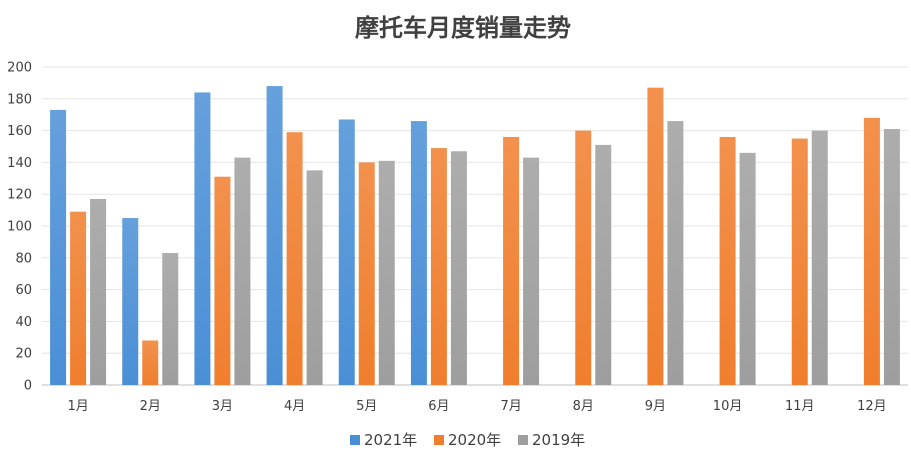 This screenshot has height=455, width=911. What do you see at coordinates (531, 271) in the screenshot?
I see `bar-2019年-7月` at bounding box center [531, 271].